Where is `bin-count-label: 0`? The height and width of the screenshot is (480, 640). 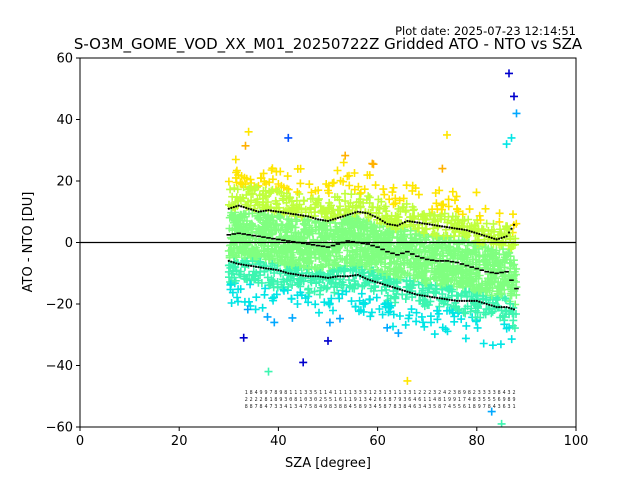
bin-count-label: 0 is located at coordinates (315, 400).